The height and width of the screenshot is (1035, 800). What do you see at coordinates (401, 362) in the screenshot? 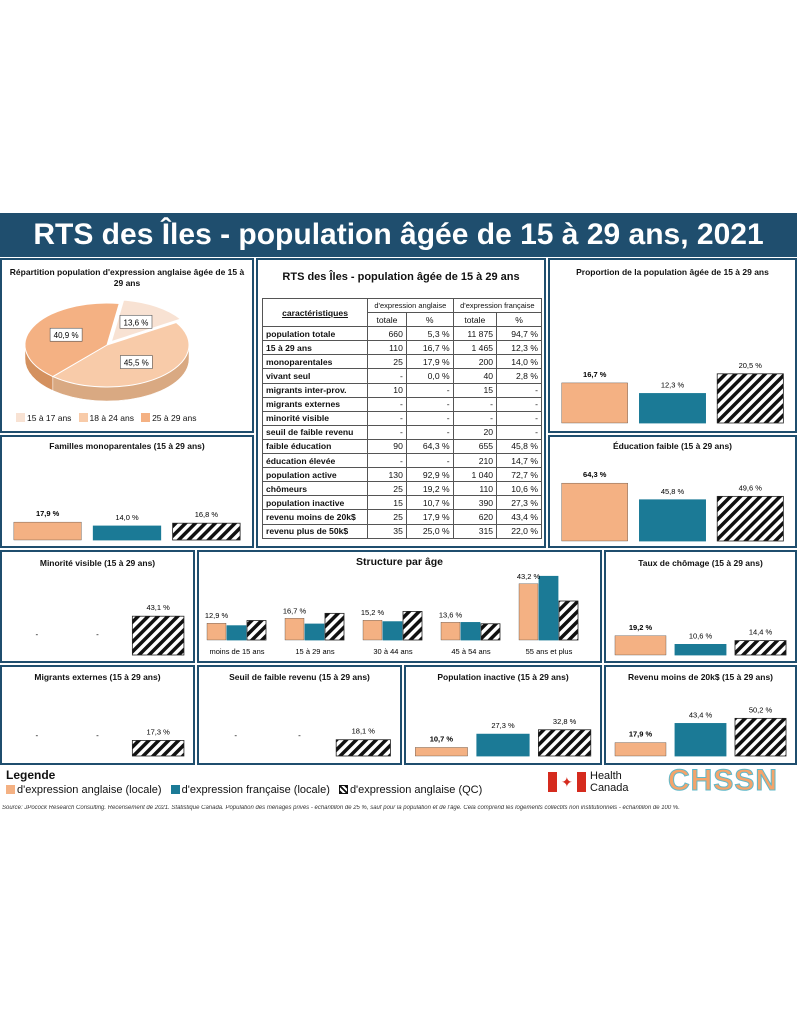
I see `table-row: monoparentales 25 17,9 % 200 14,0 %` at bounding box center [401, 362].